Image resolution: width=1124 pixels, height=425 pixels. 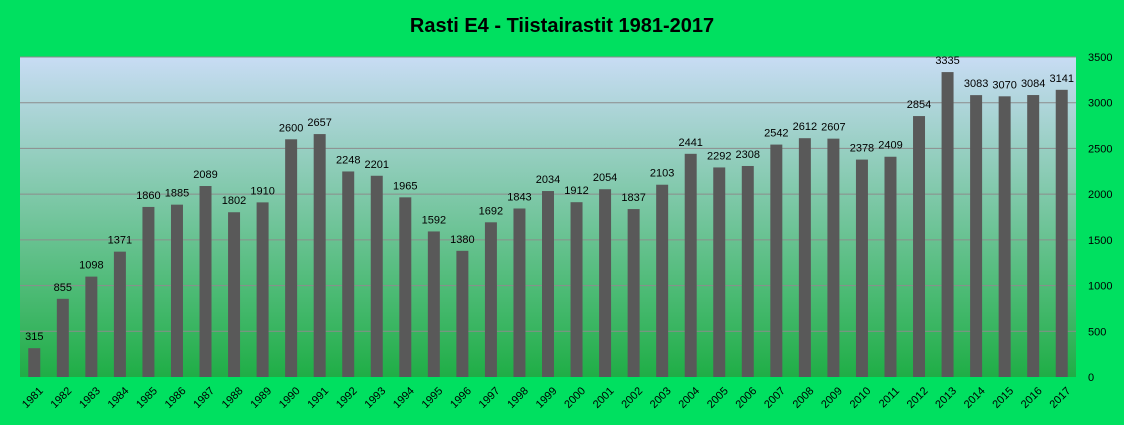 What do you see at coordinates (119, 398) in the screenshot?
I see `x-tick-label: 1984` at bounding box center [119, 398].